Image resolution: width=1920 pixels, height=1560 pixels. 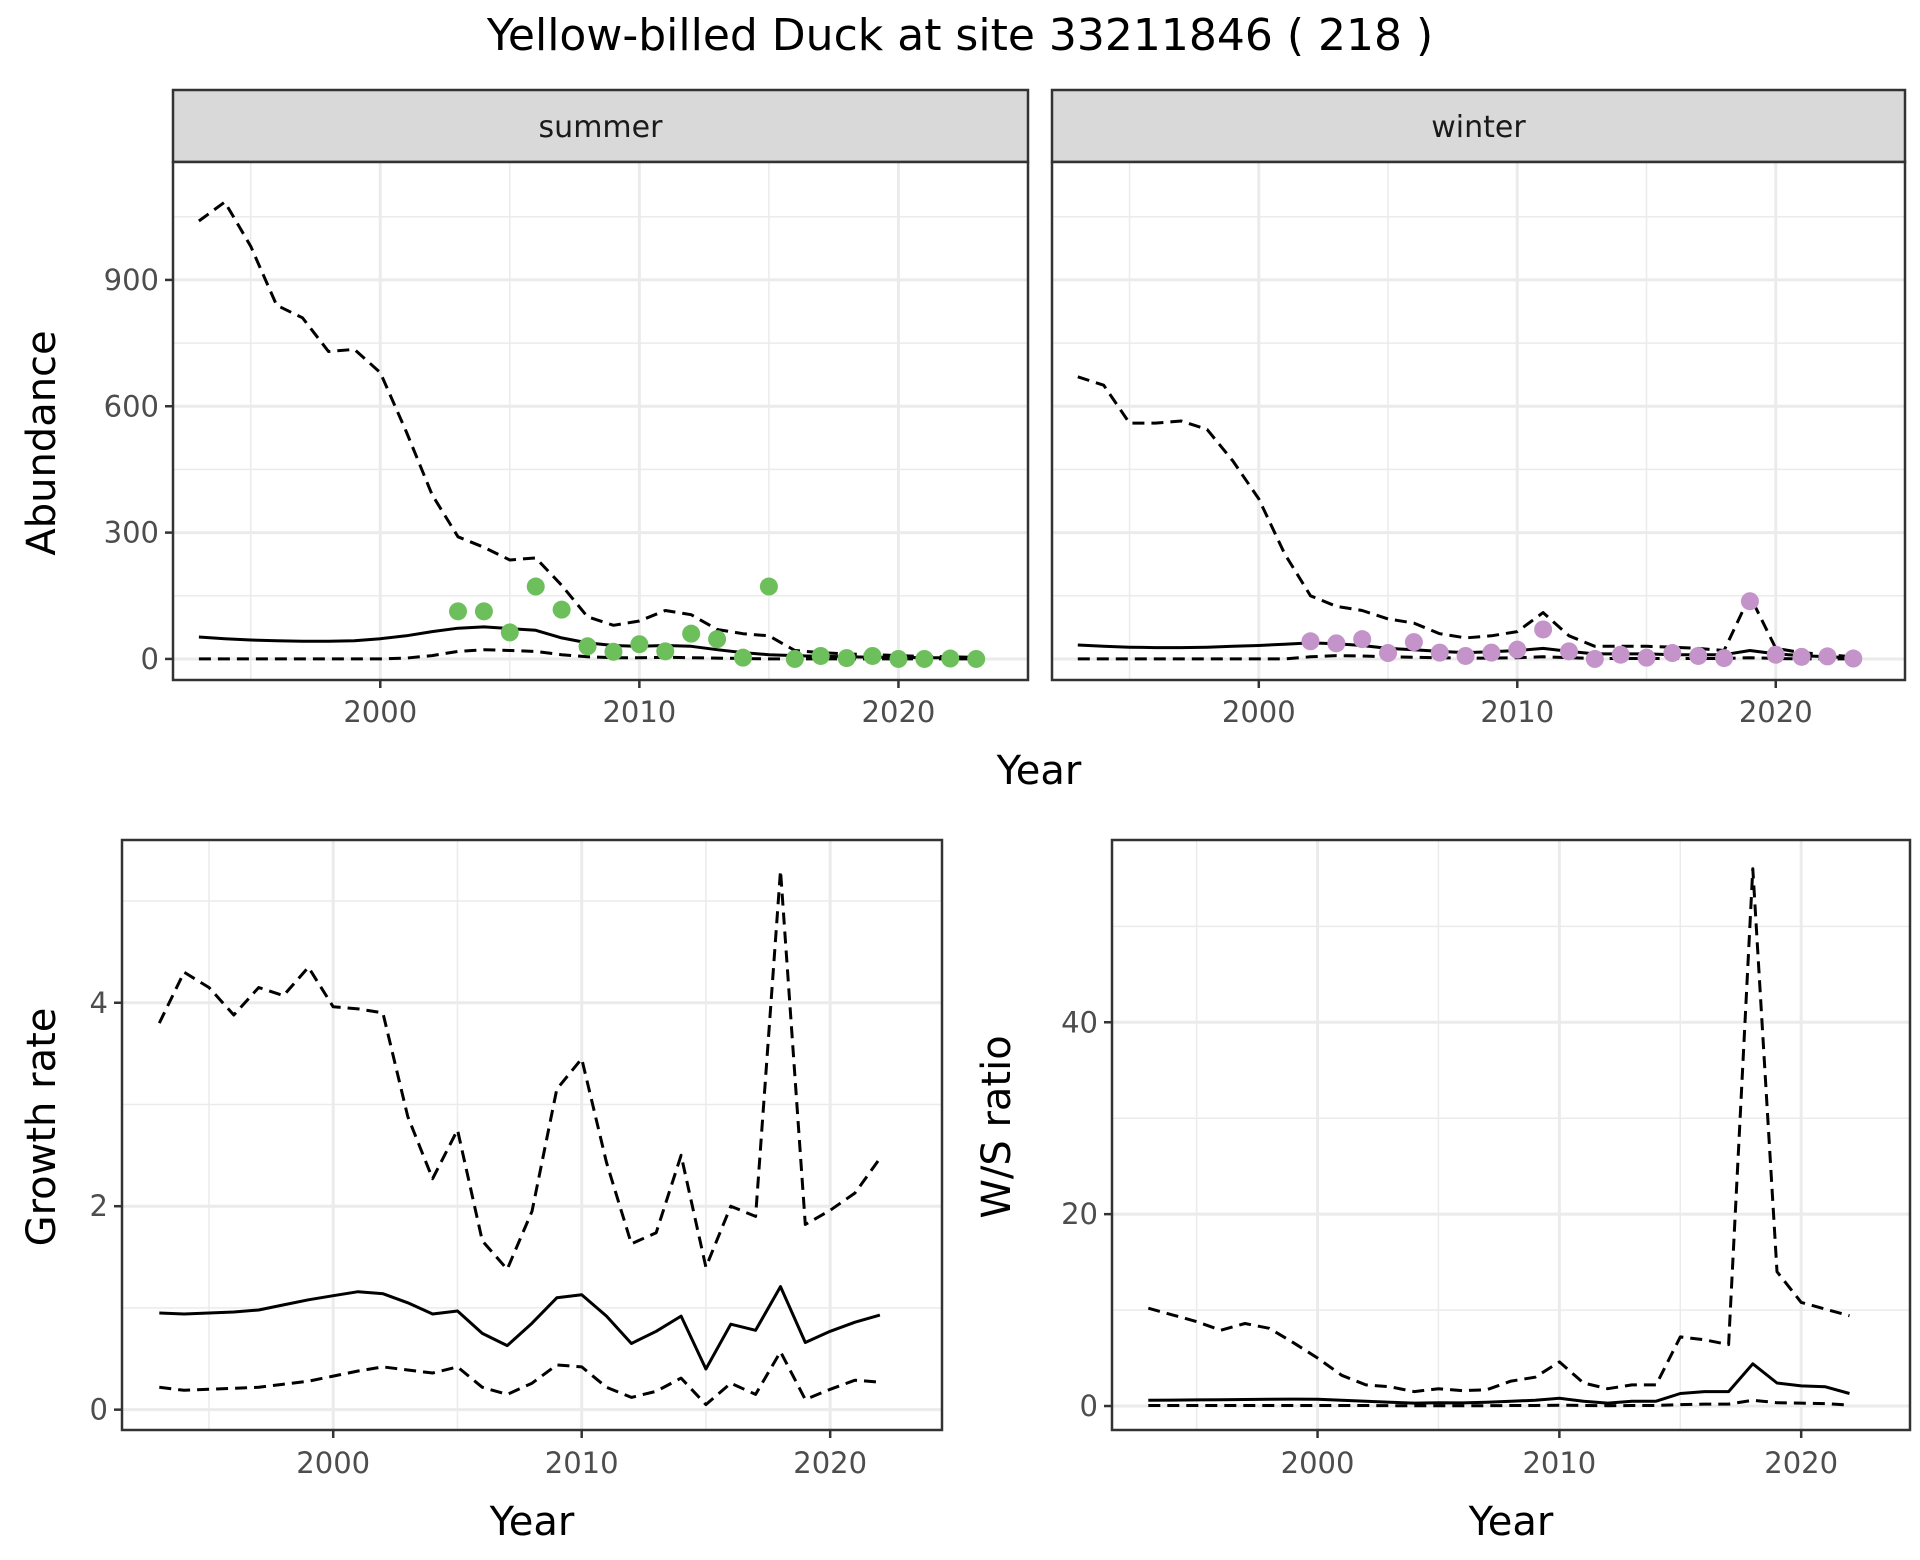 I want to click on summer-plot-area, so click(x=600, y=421).